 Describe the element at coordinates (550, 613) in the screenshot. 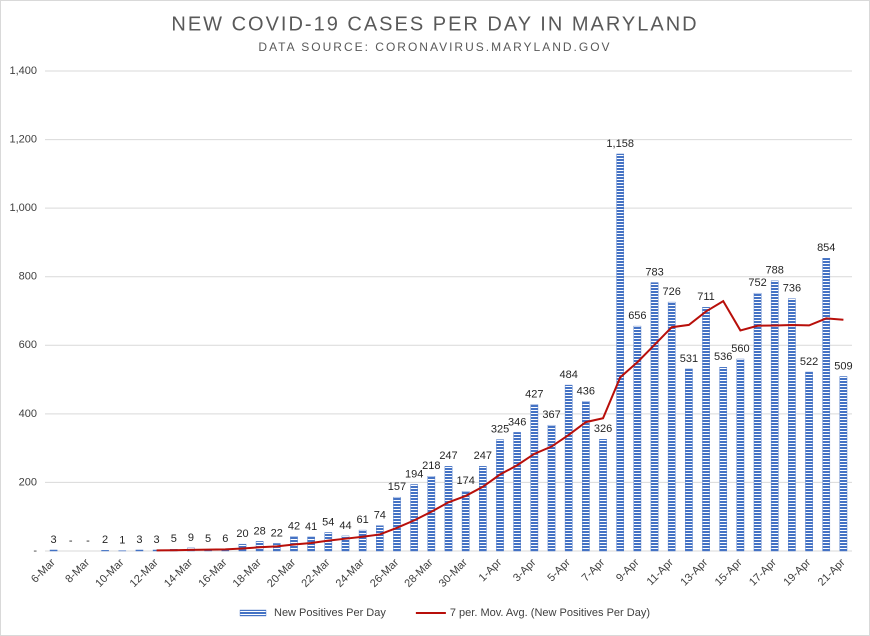

I see `legend-label: 7 per. Mov. Avg. (New Positives Per Day)` at that location.